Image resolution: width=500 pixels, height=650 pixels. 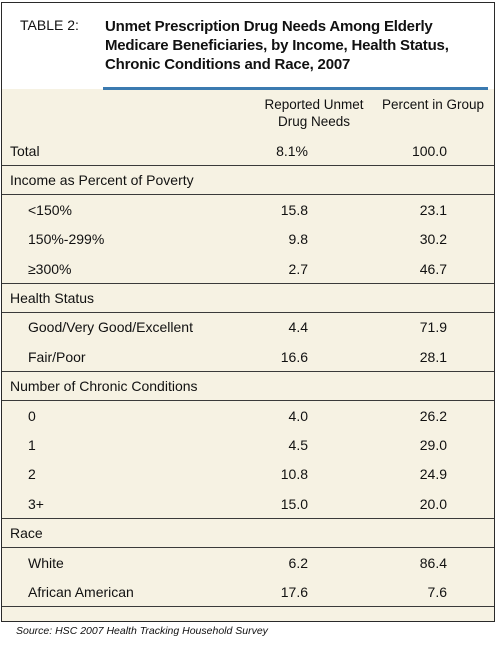 What do you see at coordinates (294, 592) in the screenshot?
I see `cell-unmet: 17.6` at bounding box center [294, 592].